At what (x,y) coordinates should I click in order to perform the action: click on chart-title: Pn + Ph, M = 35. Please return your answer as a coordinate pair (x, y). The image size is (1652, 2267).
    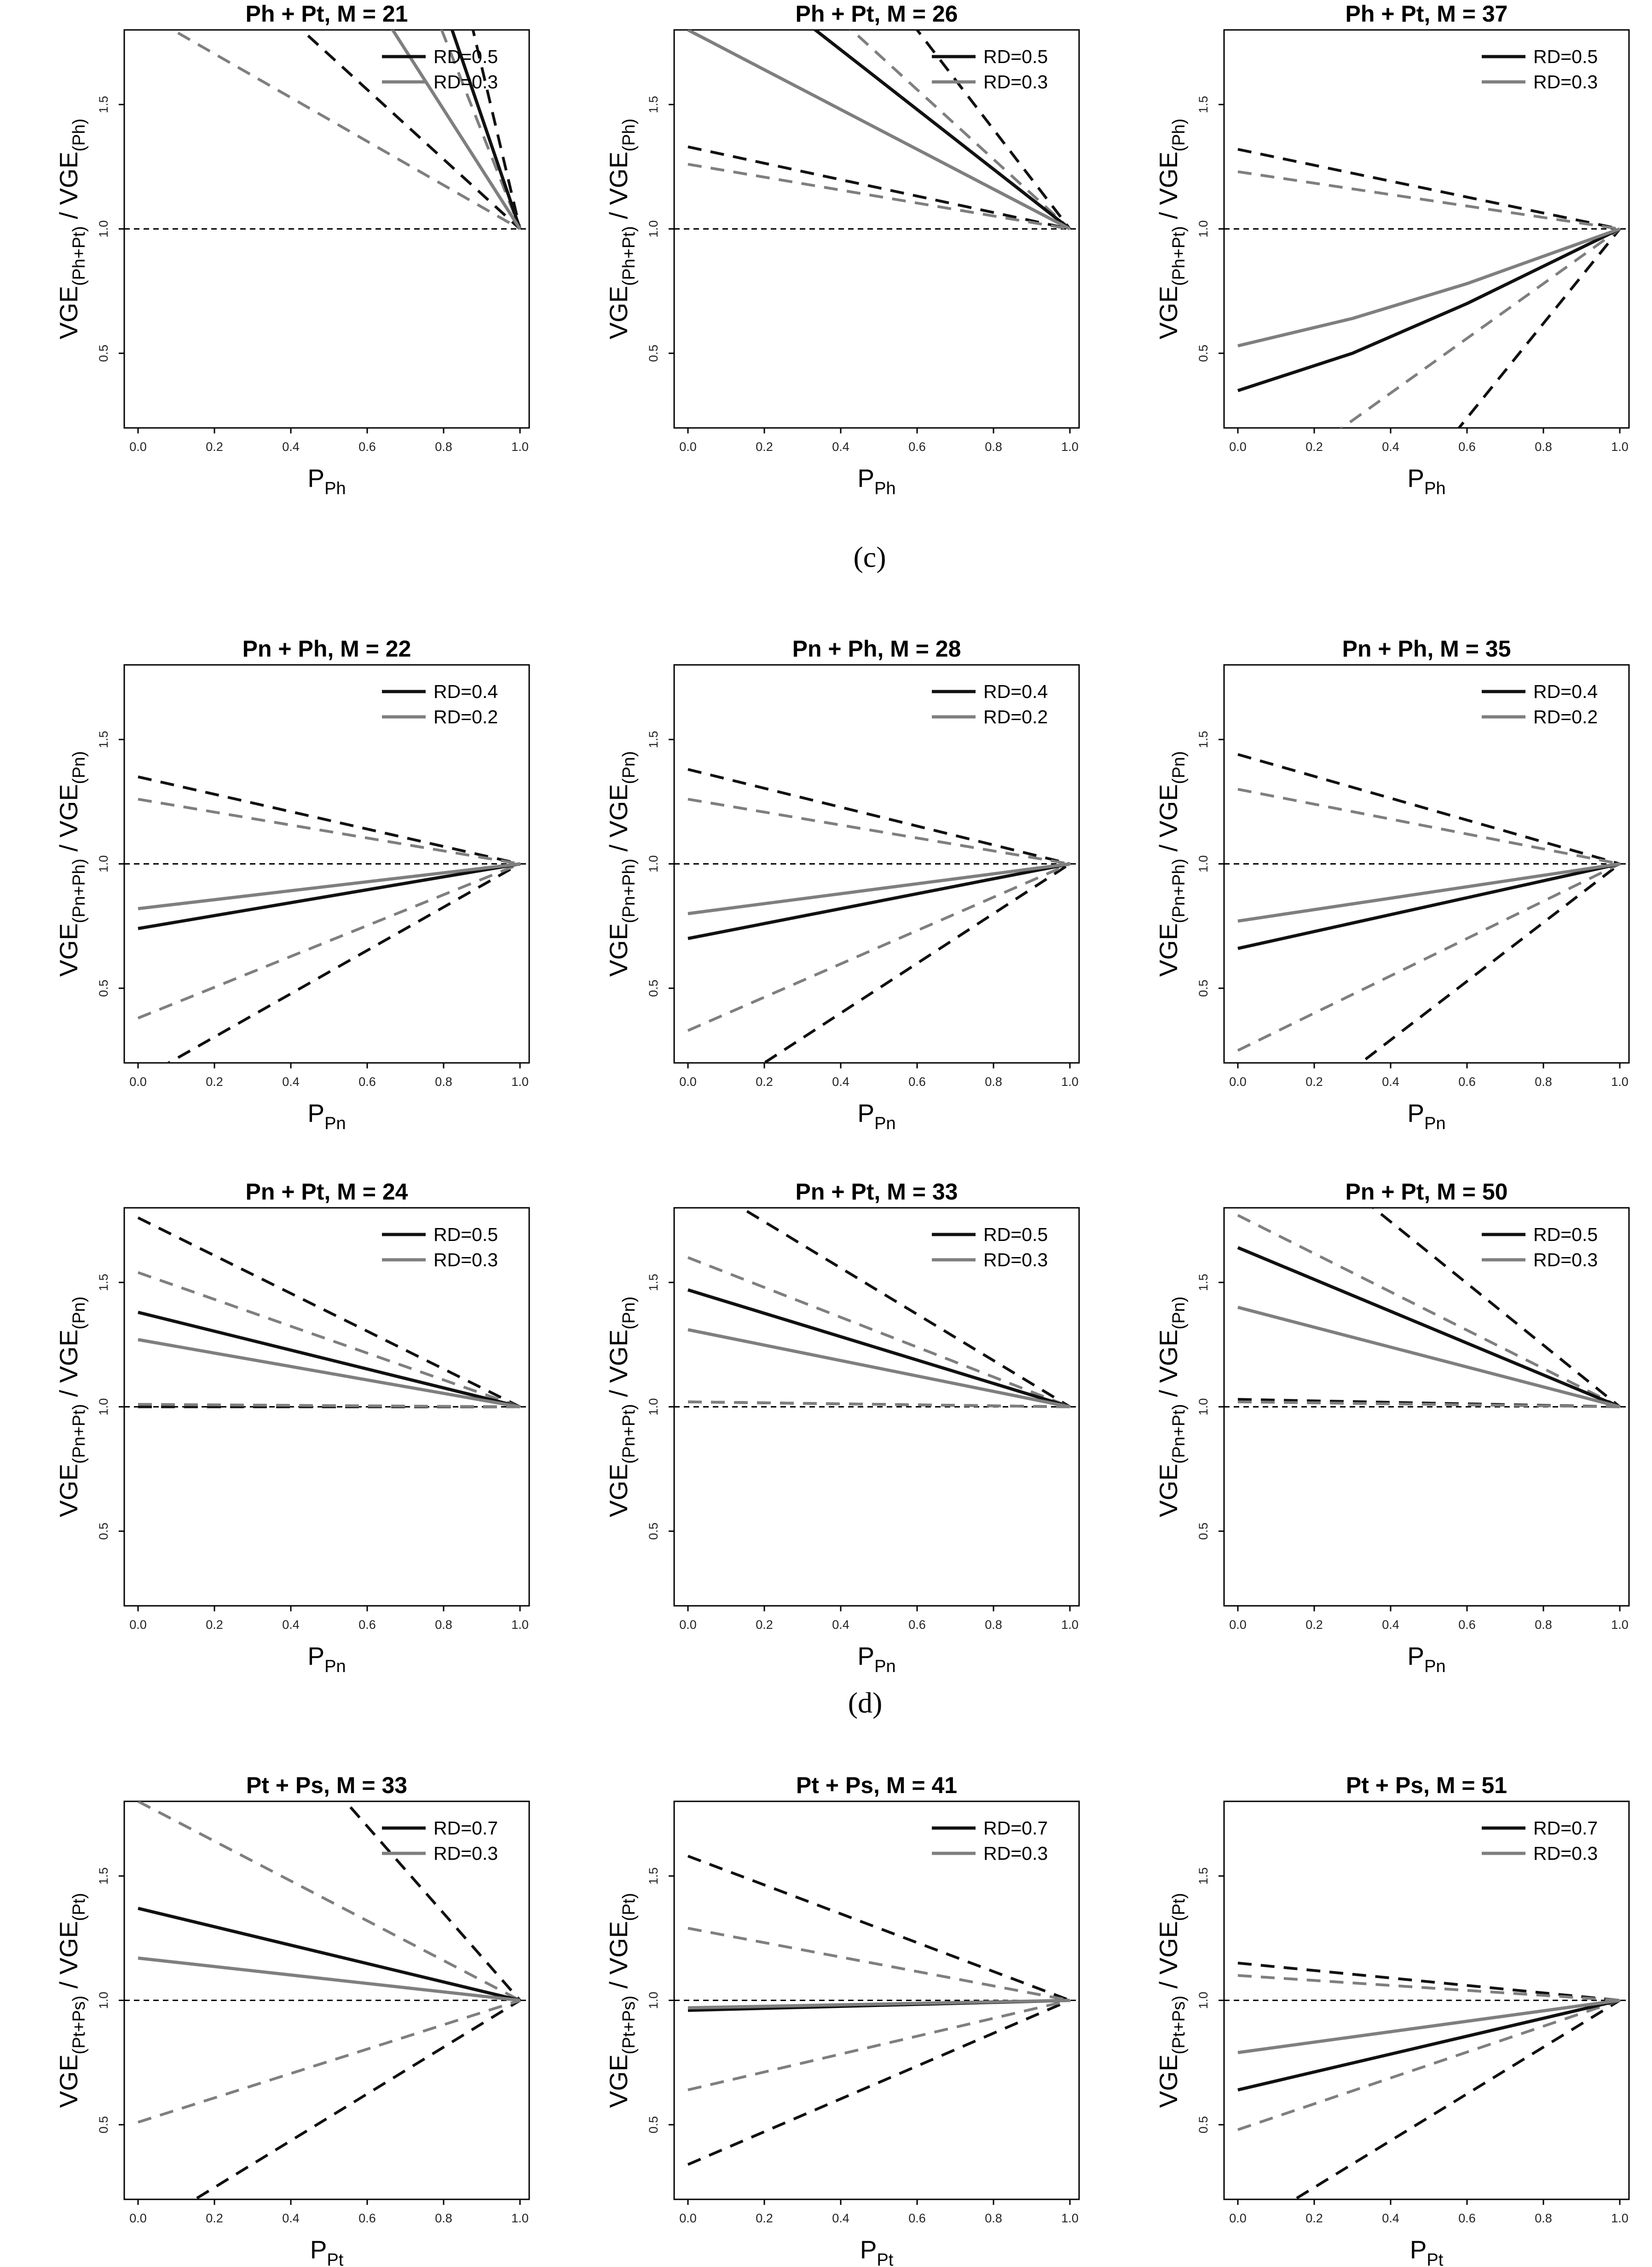
    Looking at the image, I should click on (1426, 649).